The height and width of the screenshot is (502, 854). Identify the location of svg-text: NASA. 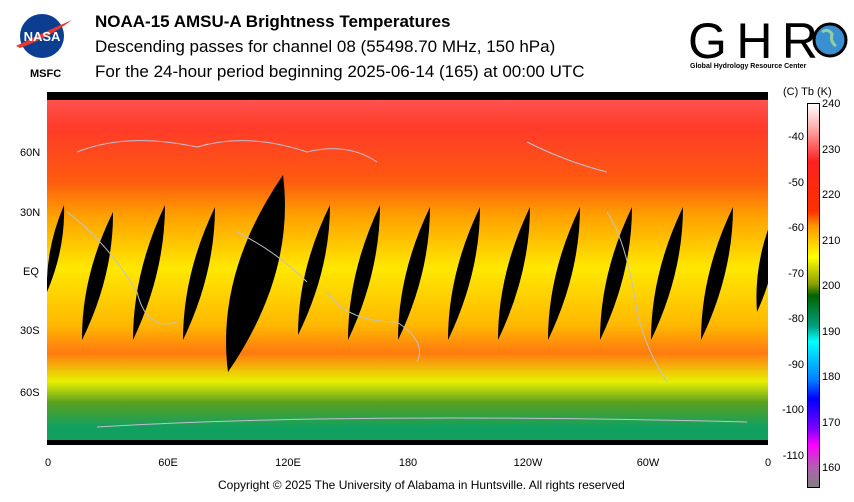
(42, 36).